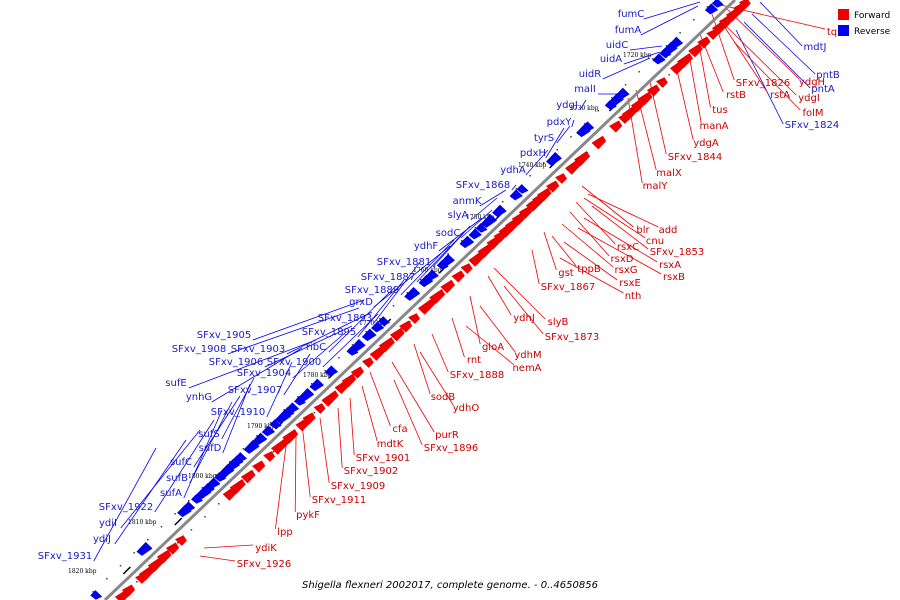 This screenshot has height=600, width=900. I want to click on forward-gene-label: rsxC, so click(628, 247).